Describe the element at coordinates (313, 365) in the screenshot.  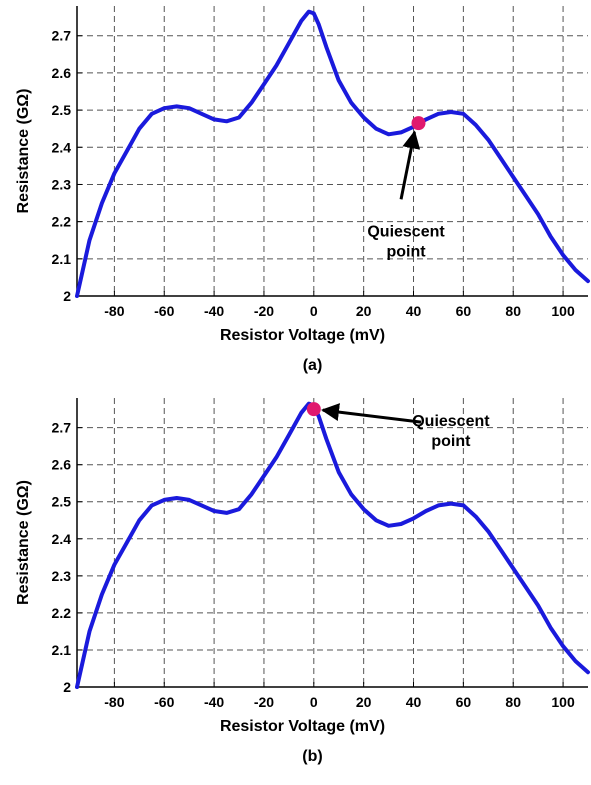
I see `panel-label: (a)` at that location.